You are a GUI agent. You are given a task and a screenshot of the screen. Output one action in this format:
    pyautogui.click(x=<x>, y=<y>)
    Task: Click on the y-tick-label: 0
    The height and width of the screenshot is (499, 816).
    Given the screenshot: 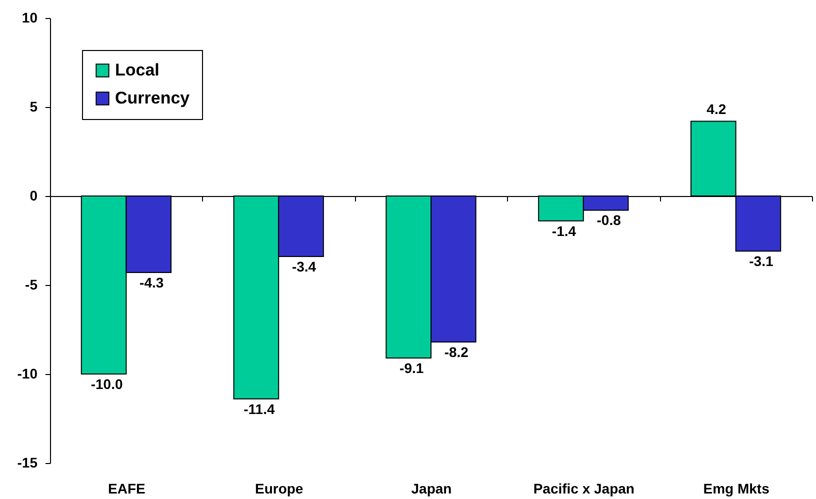 What is the action you would take?
    pyautogui.click(x=34, y=196)
    